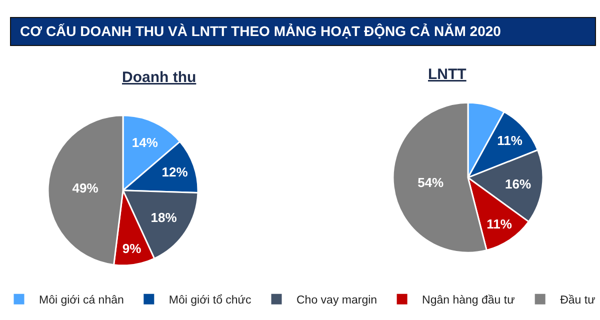 The height and width of the screenshot is (320, 600). I want to click on data-label: 9%, so click(132, 248).